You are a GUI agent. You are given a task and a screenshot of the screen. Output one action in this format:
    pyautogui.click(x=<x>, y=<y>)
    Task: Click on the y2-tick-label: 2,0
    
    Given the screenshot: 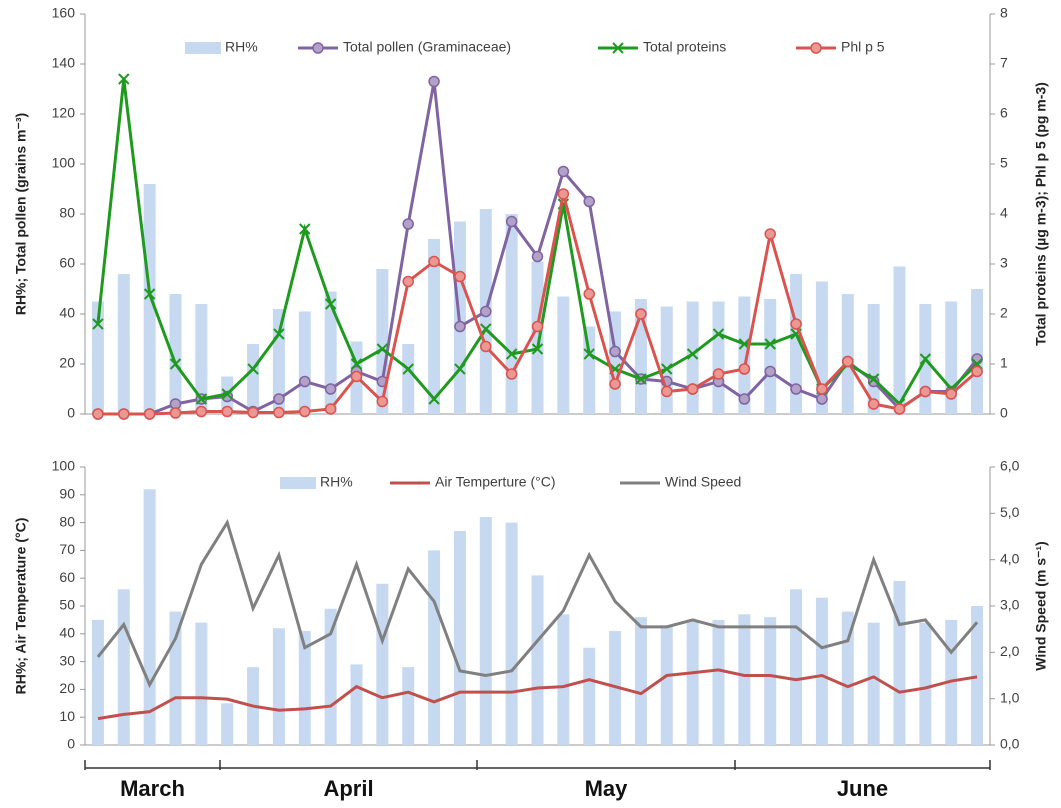 What is the action you would take?
    pyautogui.click(x=1010, y=651)
    